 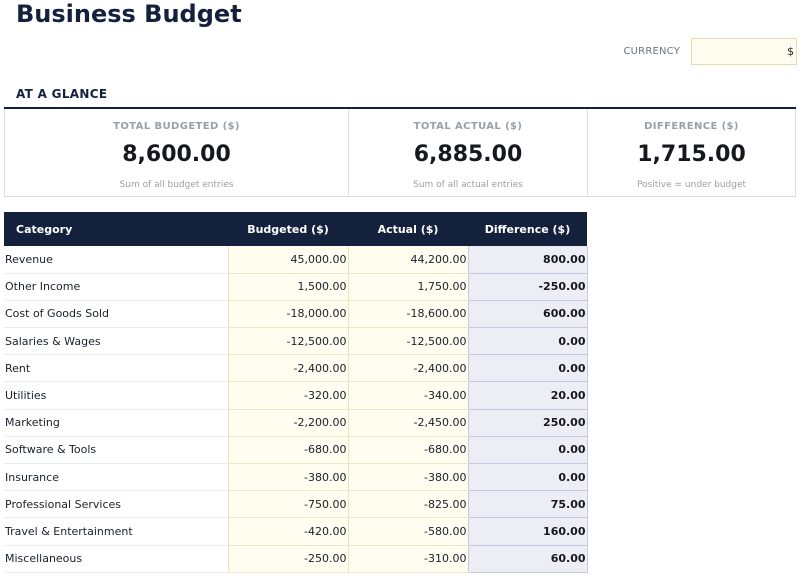 I want to click on page-title: Business Budget, so click(x=129, y=14).